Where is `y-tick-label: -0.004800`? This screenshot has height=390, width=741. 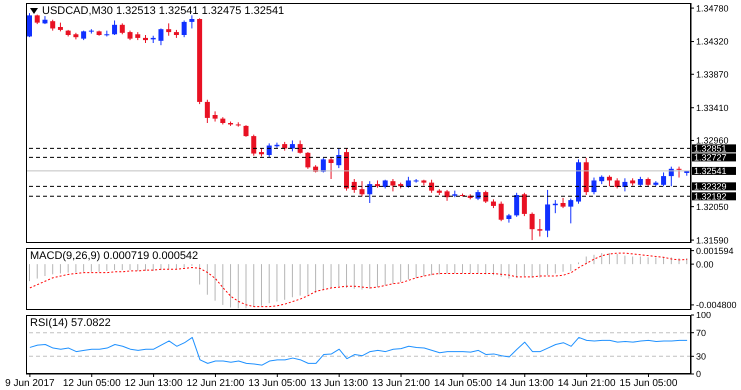 y-tick-label: -0.004800 is located at coordinates (716, 305).